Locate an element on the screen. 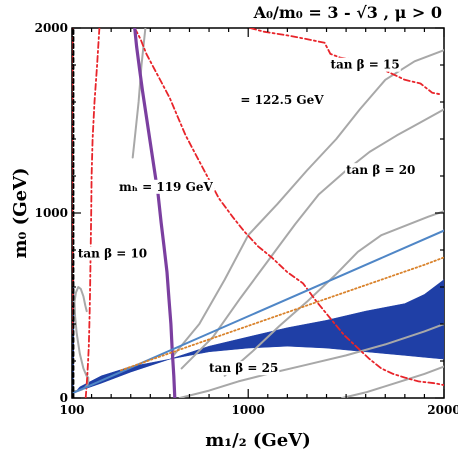  chart-title: A₀/m₀ = 3 - √3 , μ > 0 is located at coordinates (347, 12).